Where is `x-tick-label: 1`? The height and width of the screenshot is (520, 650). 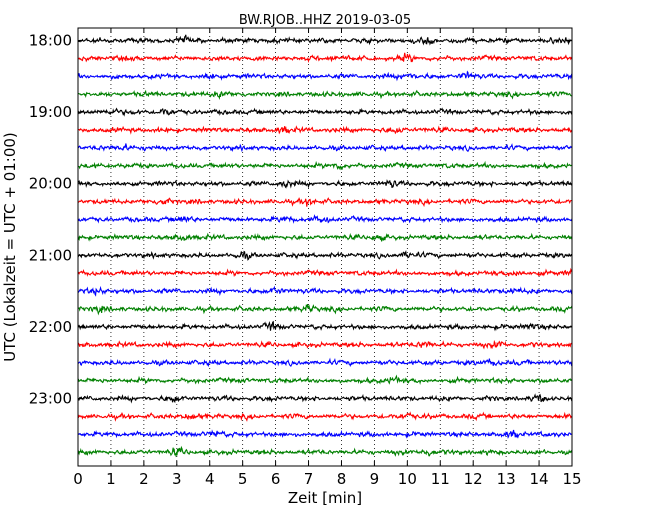
x-tick-label: 1 is located at coordinates (111, 479).